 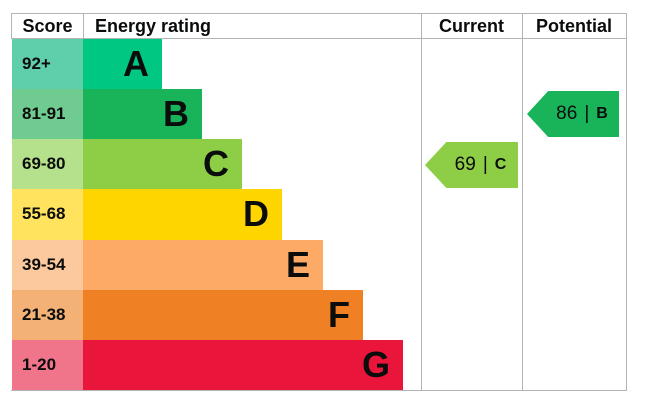 I want to click on band-row-c: 69-80 C, so click(x=217, y=164).